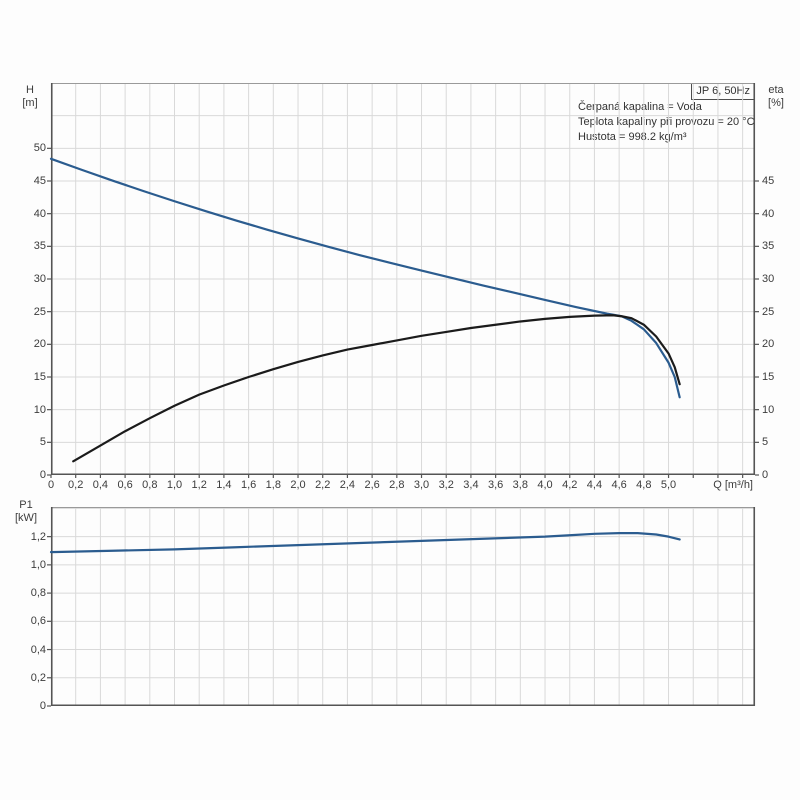 This screenshot has height=800, width=800. What do you see at coordinates (768, 279) in the screenshot?
I see `y-right-tick-label: 30` at bounding box center [768, 279].